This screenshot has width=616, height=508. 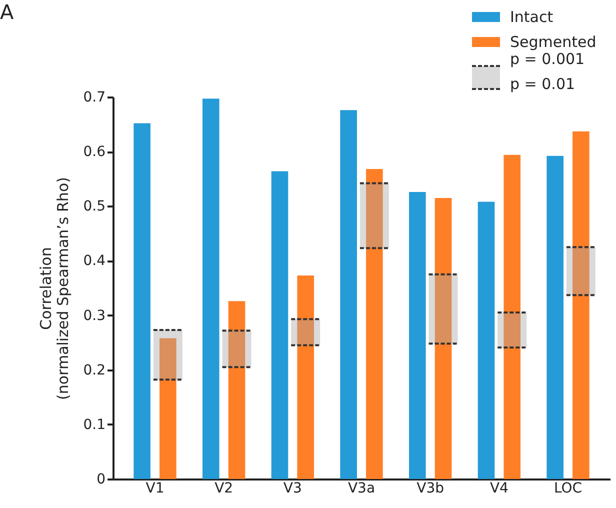 What do you see at coordinates (532, 17) in the screenshot?
I see `legend-label: Intact` at bounding box center [532, 17].